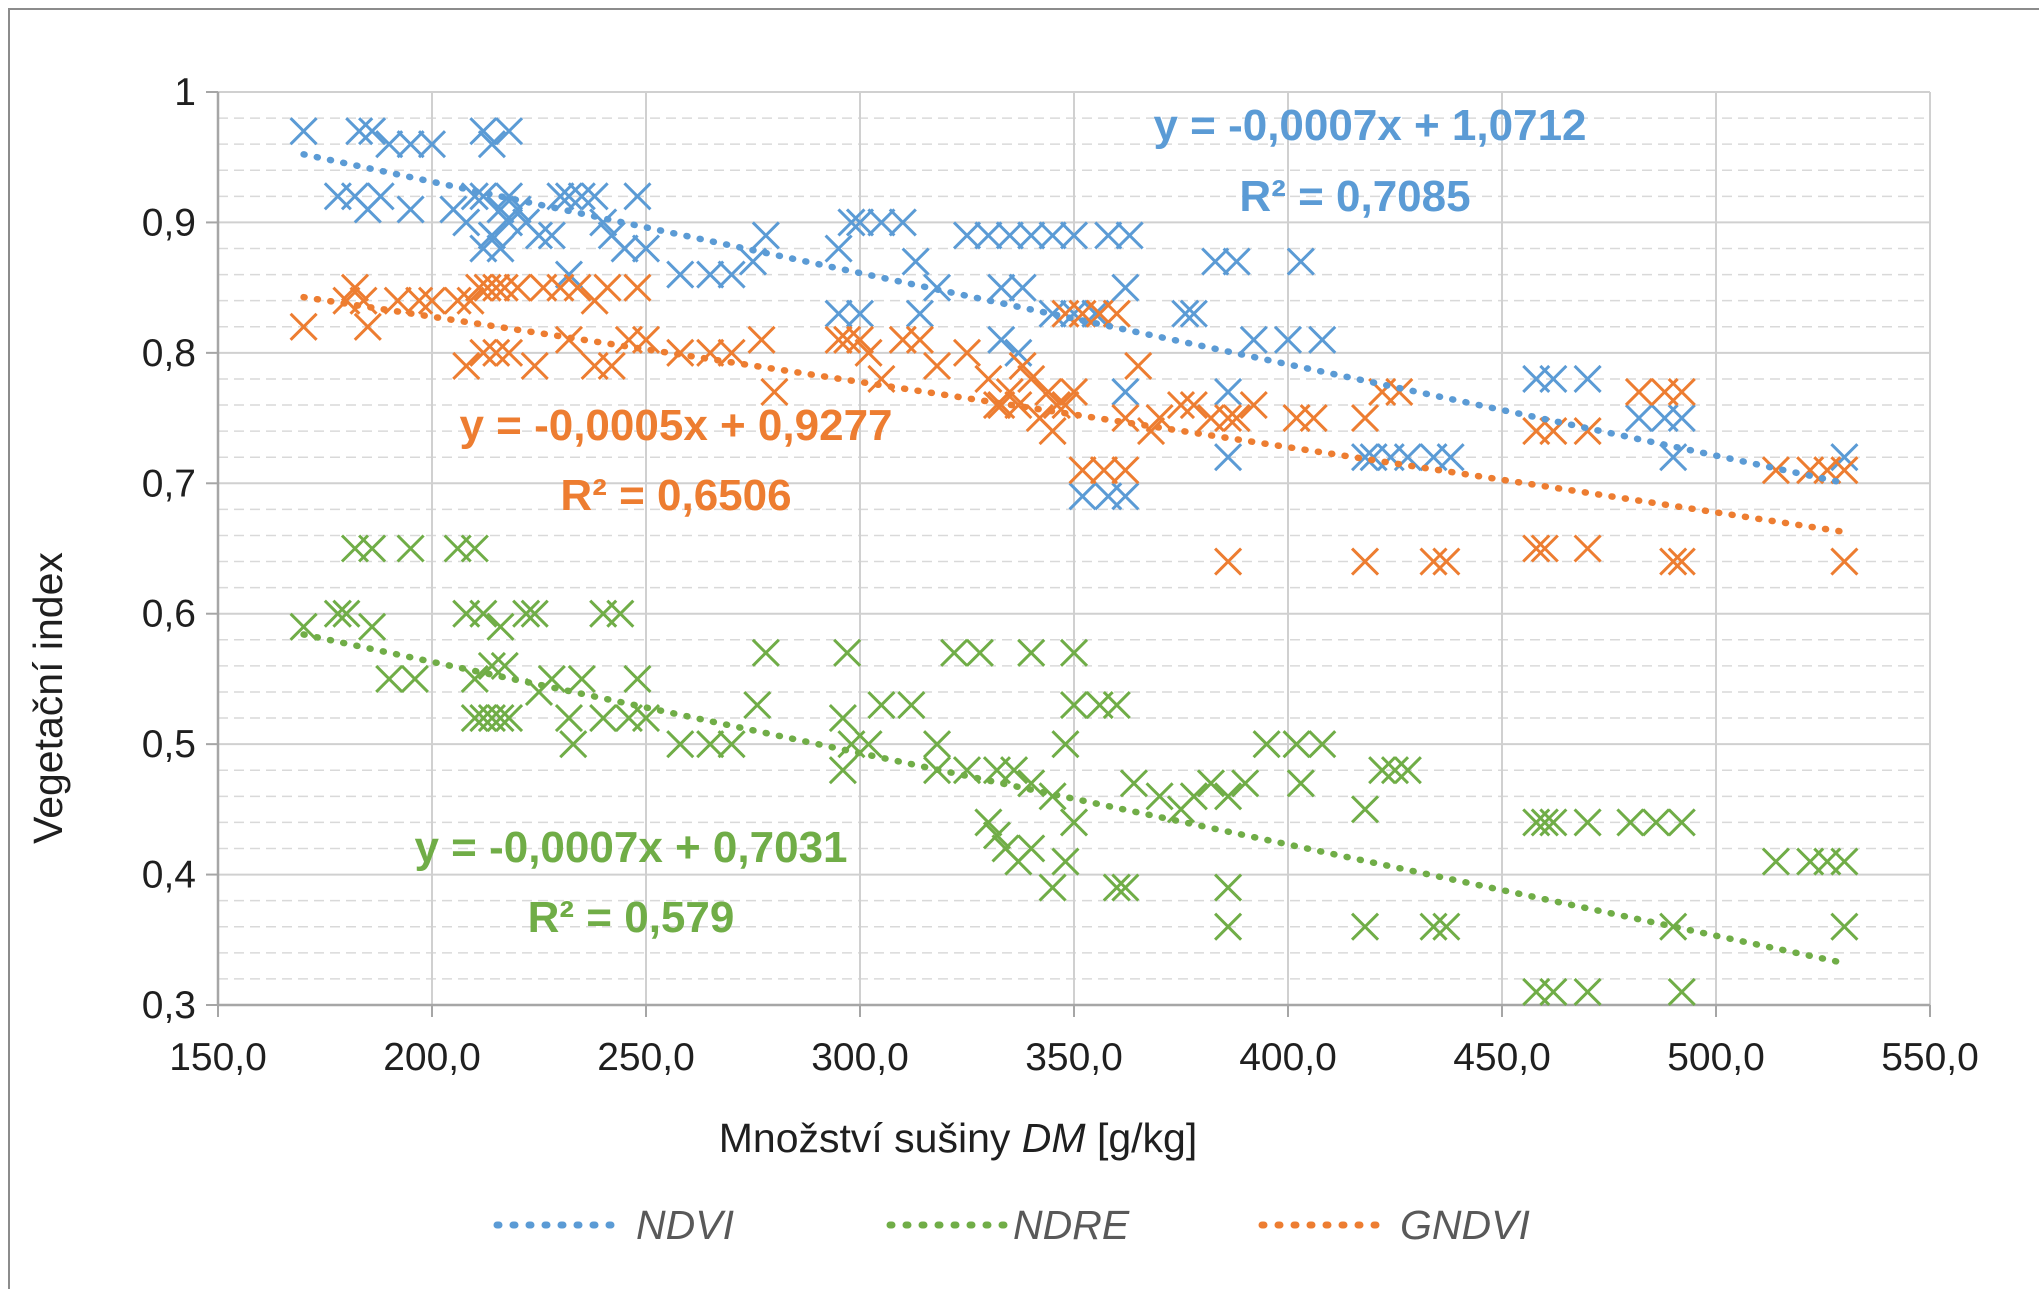  What do you see at coordinates (1465, 1225) in the screenshot?
I see `legend-label-gndvi: GNDVI` at bounding box center [1465, 1225].